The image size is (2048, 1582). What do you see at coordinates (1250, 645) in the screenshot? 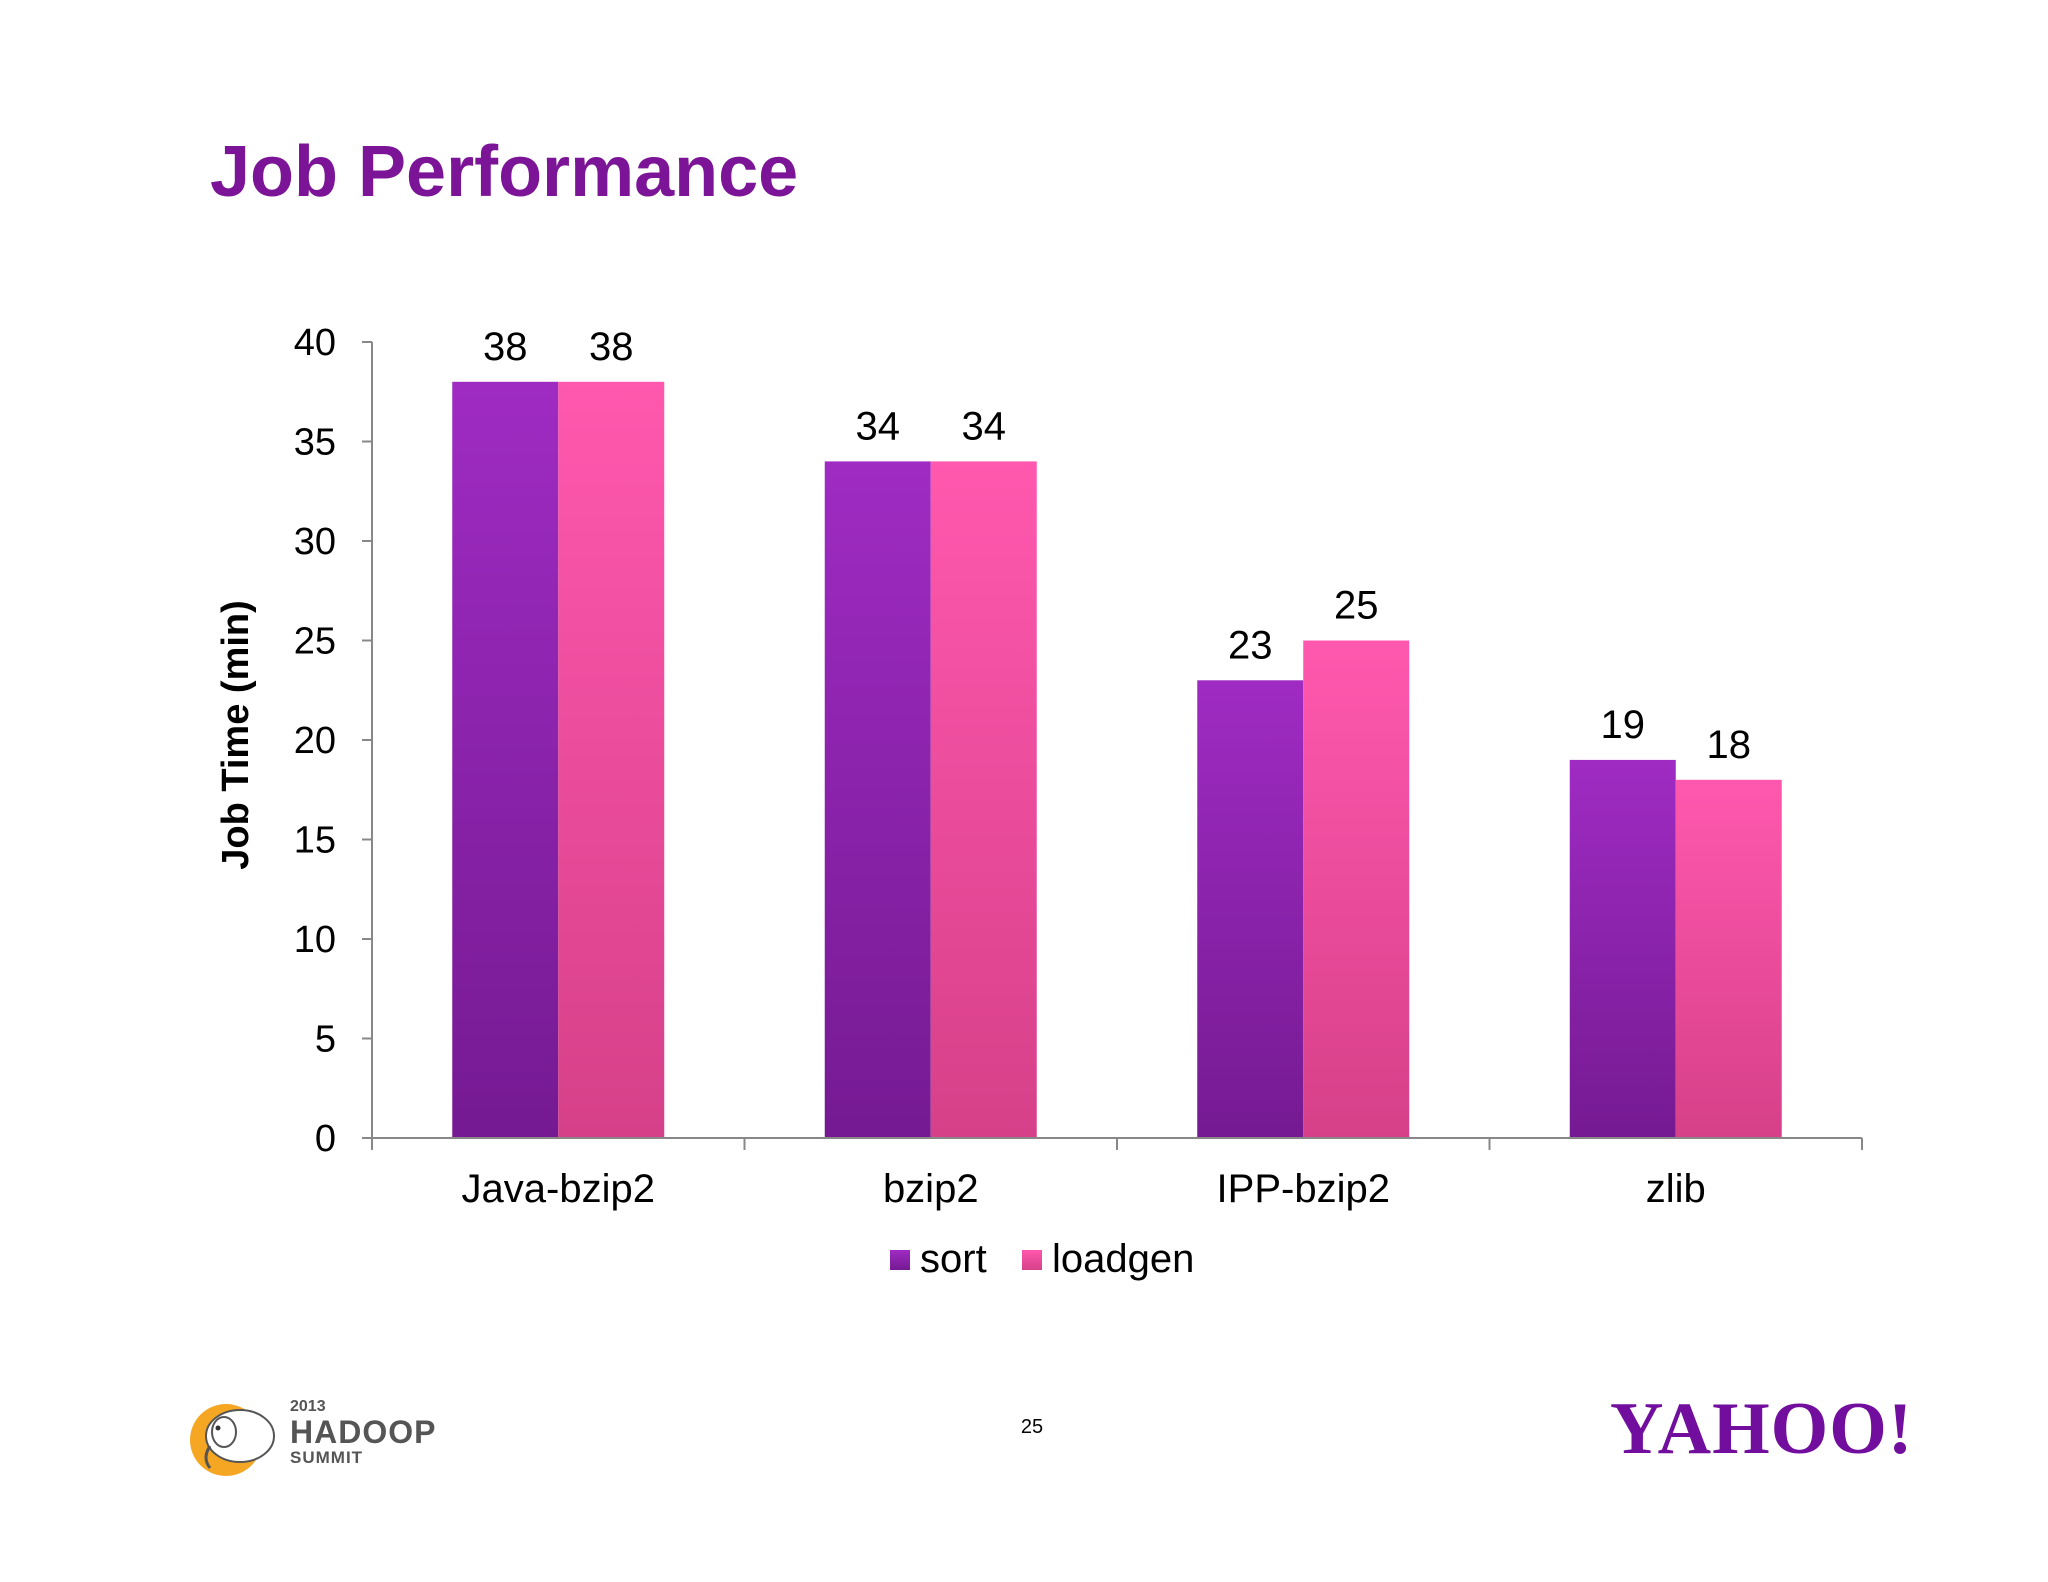
I see `data-label: 23` at bounding box center [1250, 645].